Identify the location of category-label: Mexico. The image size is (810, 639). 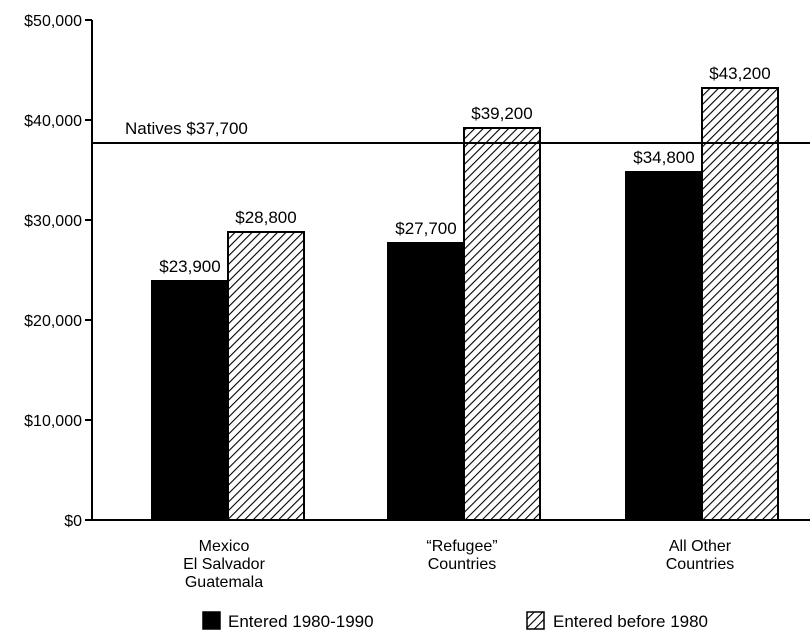
(224, 546).